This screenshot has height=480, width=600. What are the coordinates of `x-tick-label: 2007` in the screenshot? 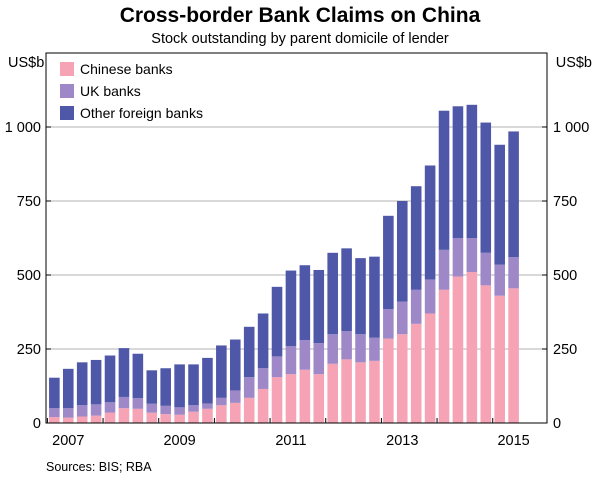 It's located at (68, 441).